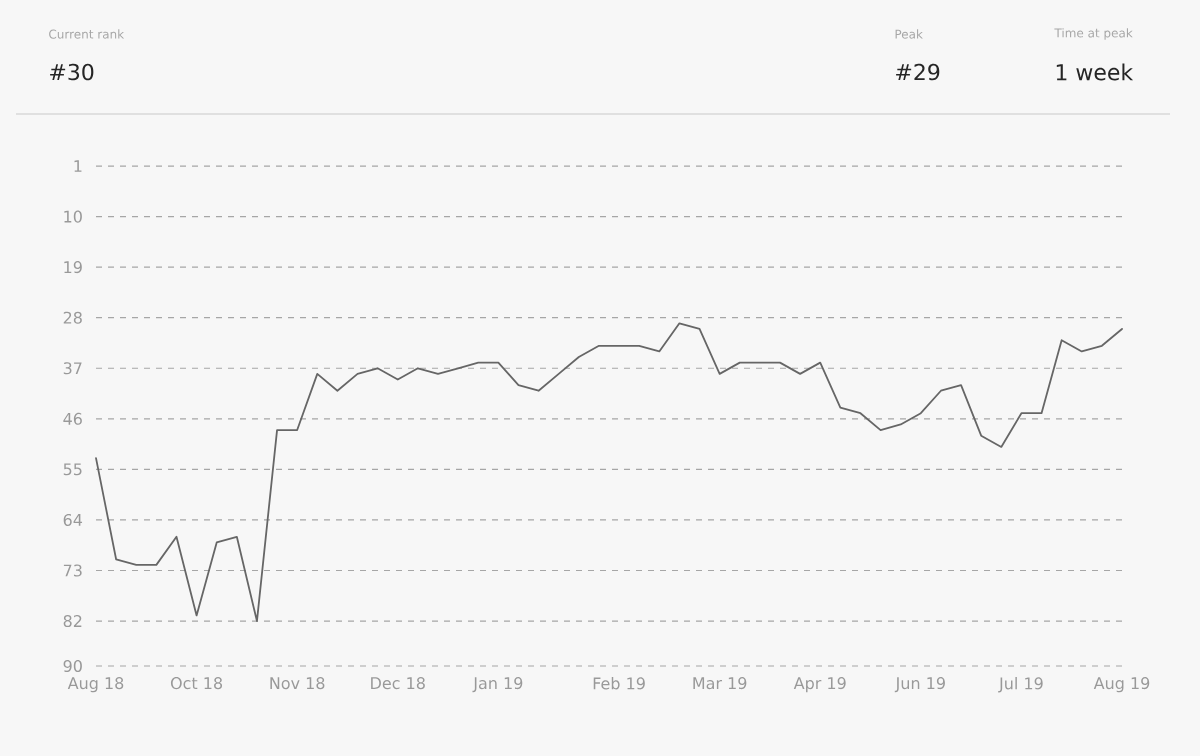 The height and width of the screenshot is (756, 1200). Describe the element at coordinates (72, 469) in the screenshot. I see `y-tick-label: 55` at that location.